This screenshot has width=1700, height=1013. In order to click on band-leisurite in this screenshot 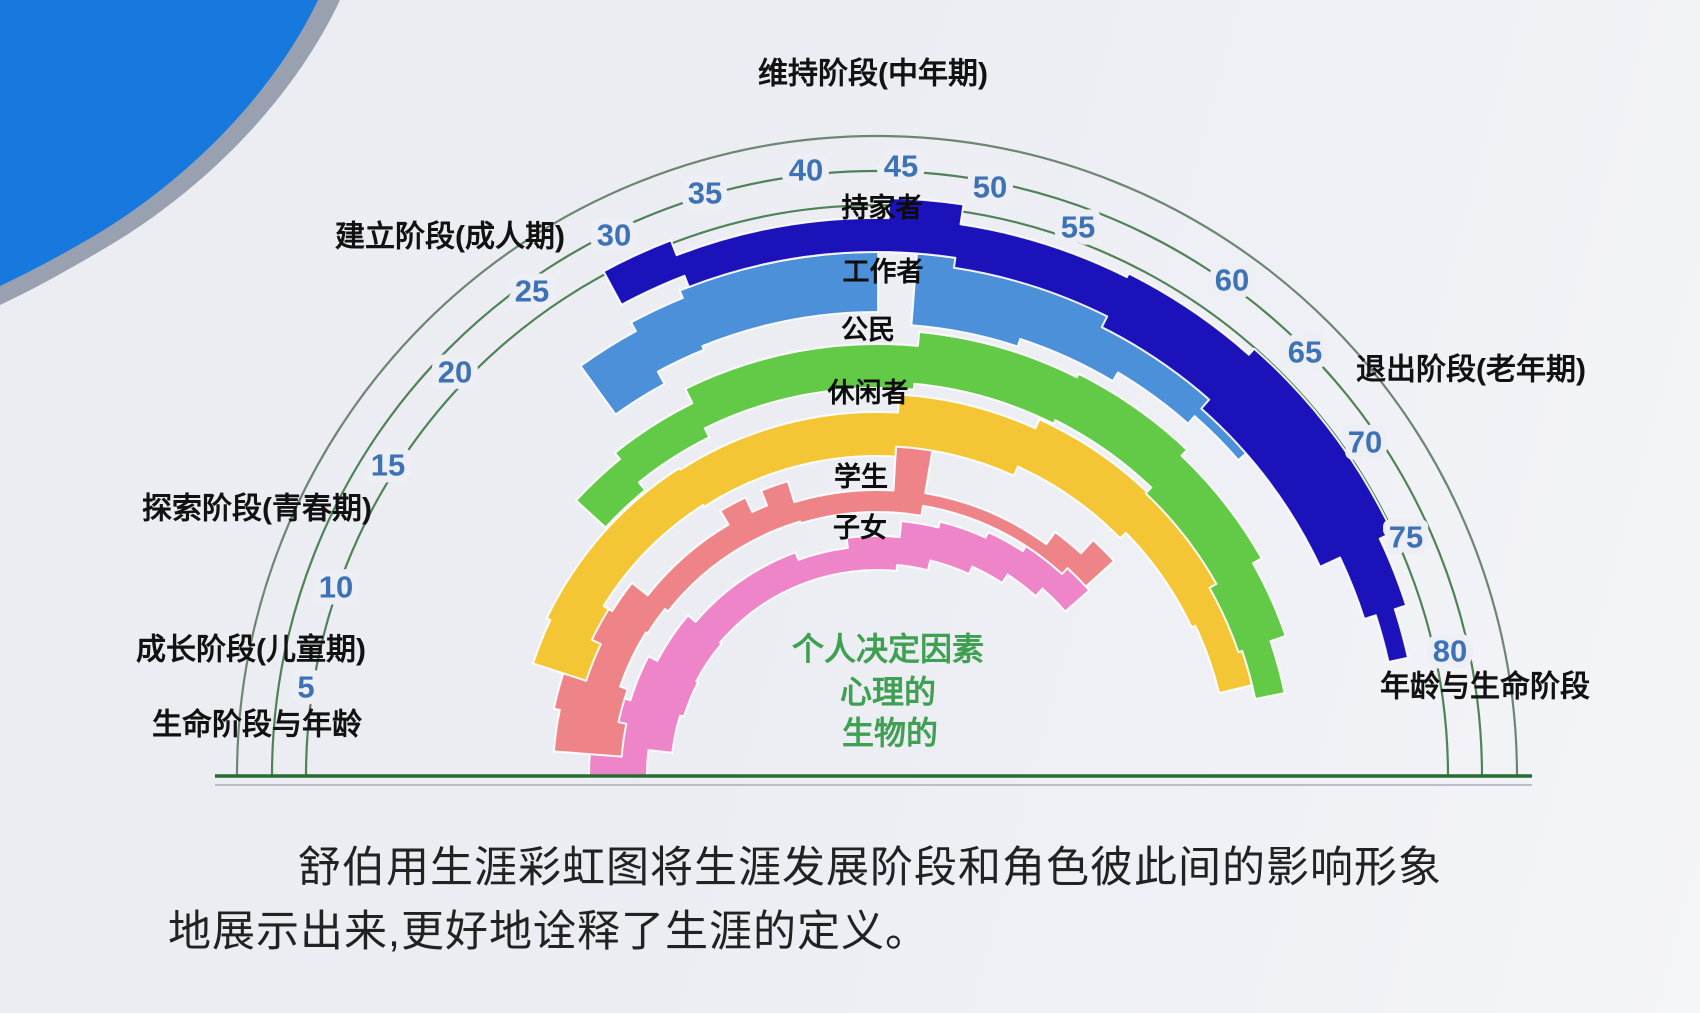, I will do `click(893, 544)`.